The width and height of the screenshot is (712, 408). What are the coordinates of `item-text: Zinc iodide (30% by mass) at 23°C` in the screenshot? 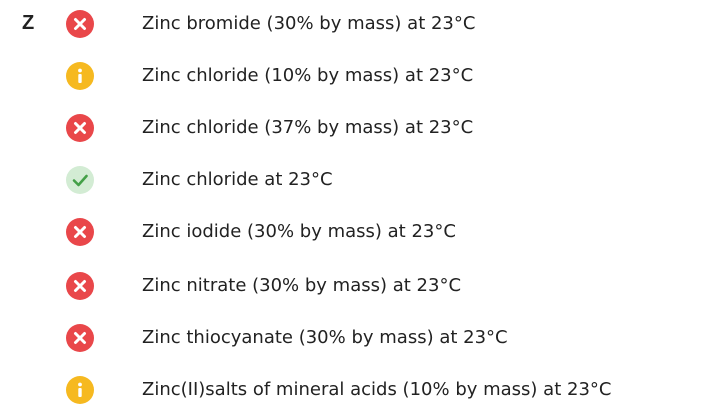 It's located at (299, 231).